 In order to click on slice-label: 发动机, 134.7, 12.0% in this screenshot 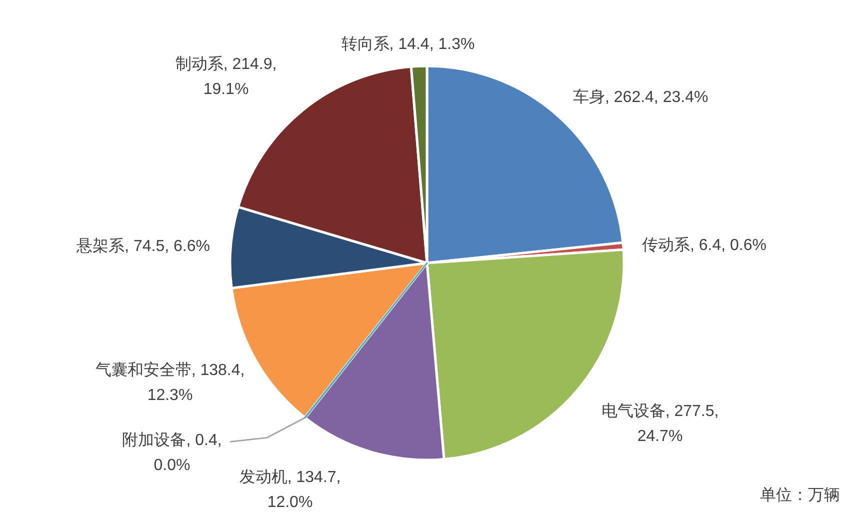, I will do `click(290, 490)`.